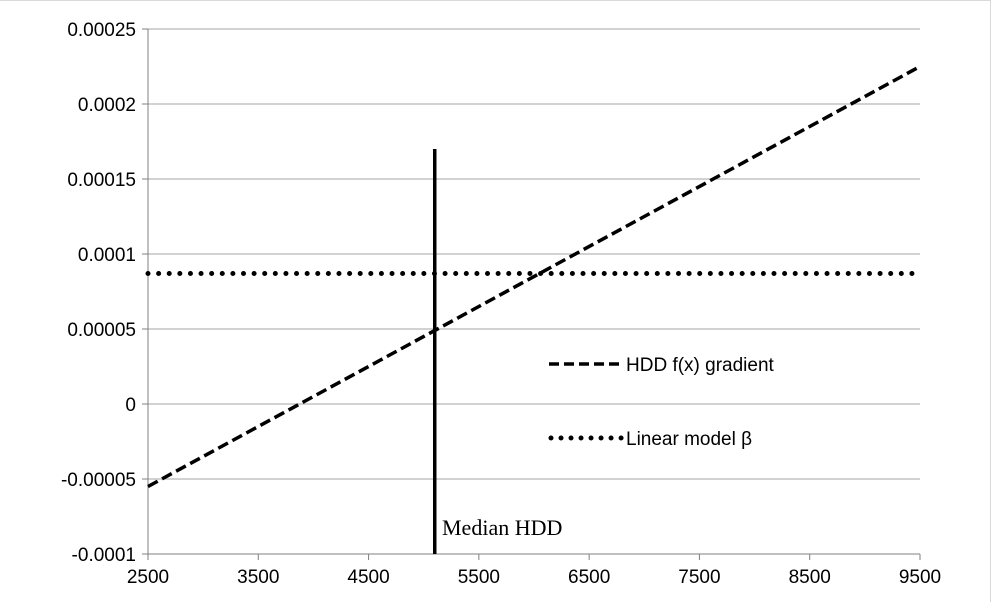 The width and height of the screenshot is (992, 603). Describe the element at coordinates (104, 555) in the screenshot. I see `y-tick-label: -0.0001` at that location.